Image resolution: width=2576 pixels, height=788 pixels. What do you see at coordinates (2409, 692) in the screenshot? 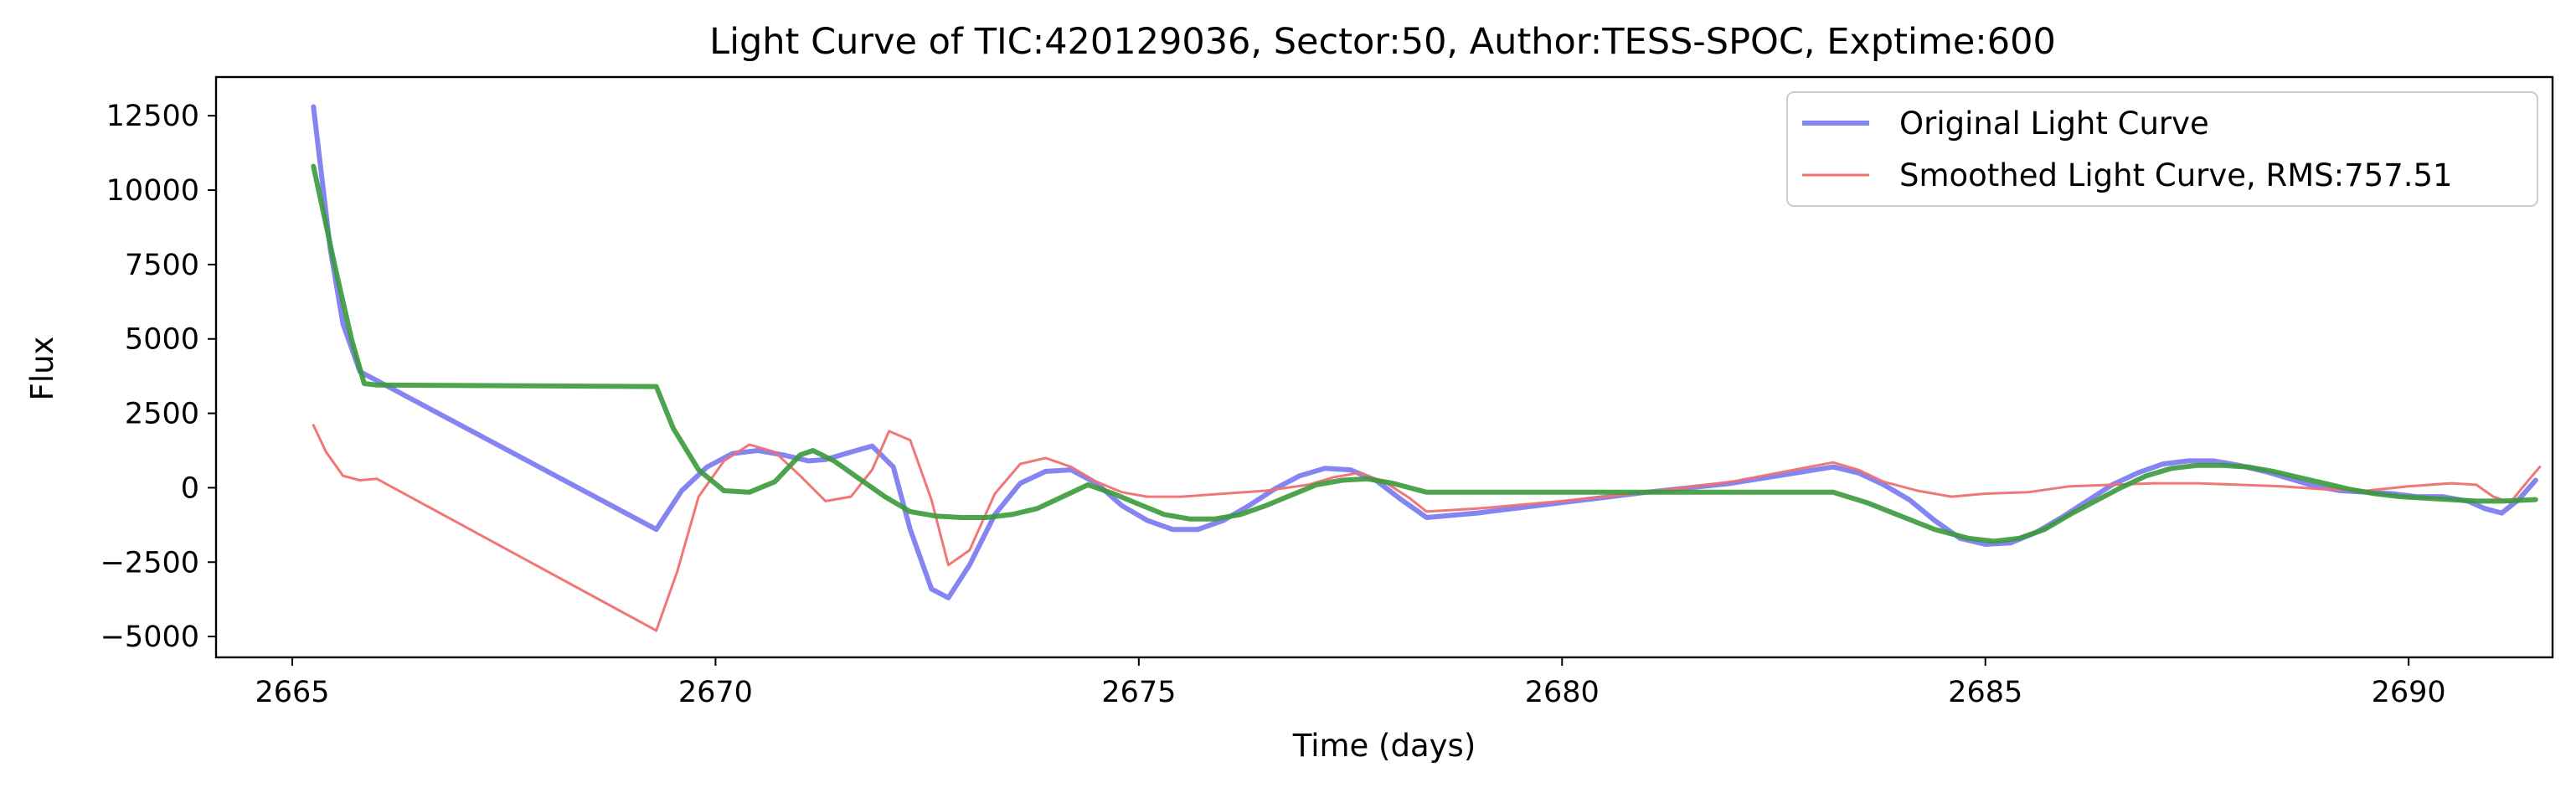
I see `x-tick-label: 2690` at bounding box center [2409, 692].